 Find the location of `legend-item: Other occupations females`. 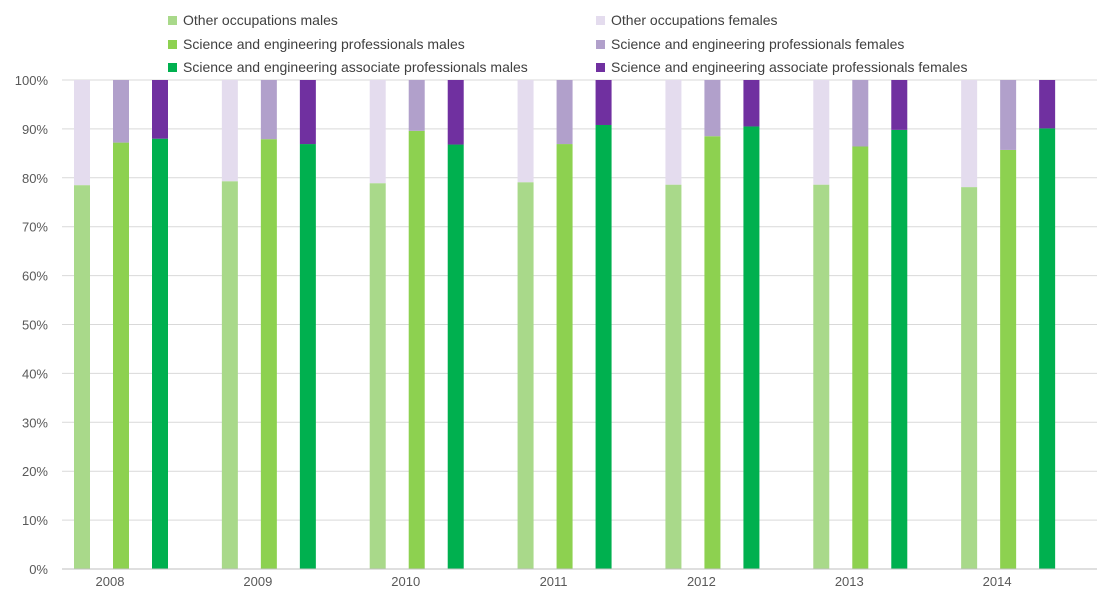

legend-item: Other occupations females is located at coordinates (687, 20).